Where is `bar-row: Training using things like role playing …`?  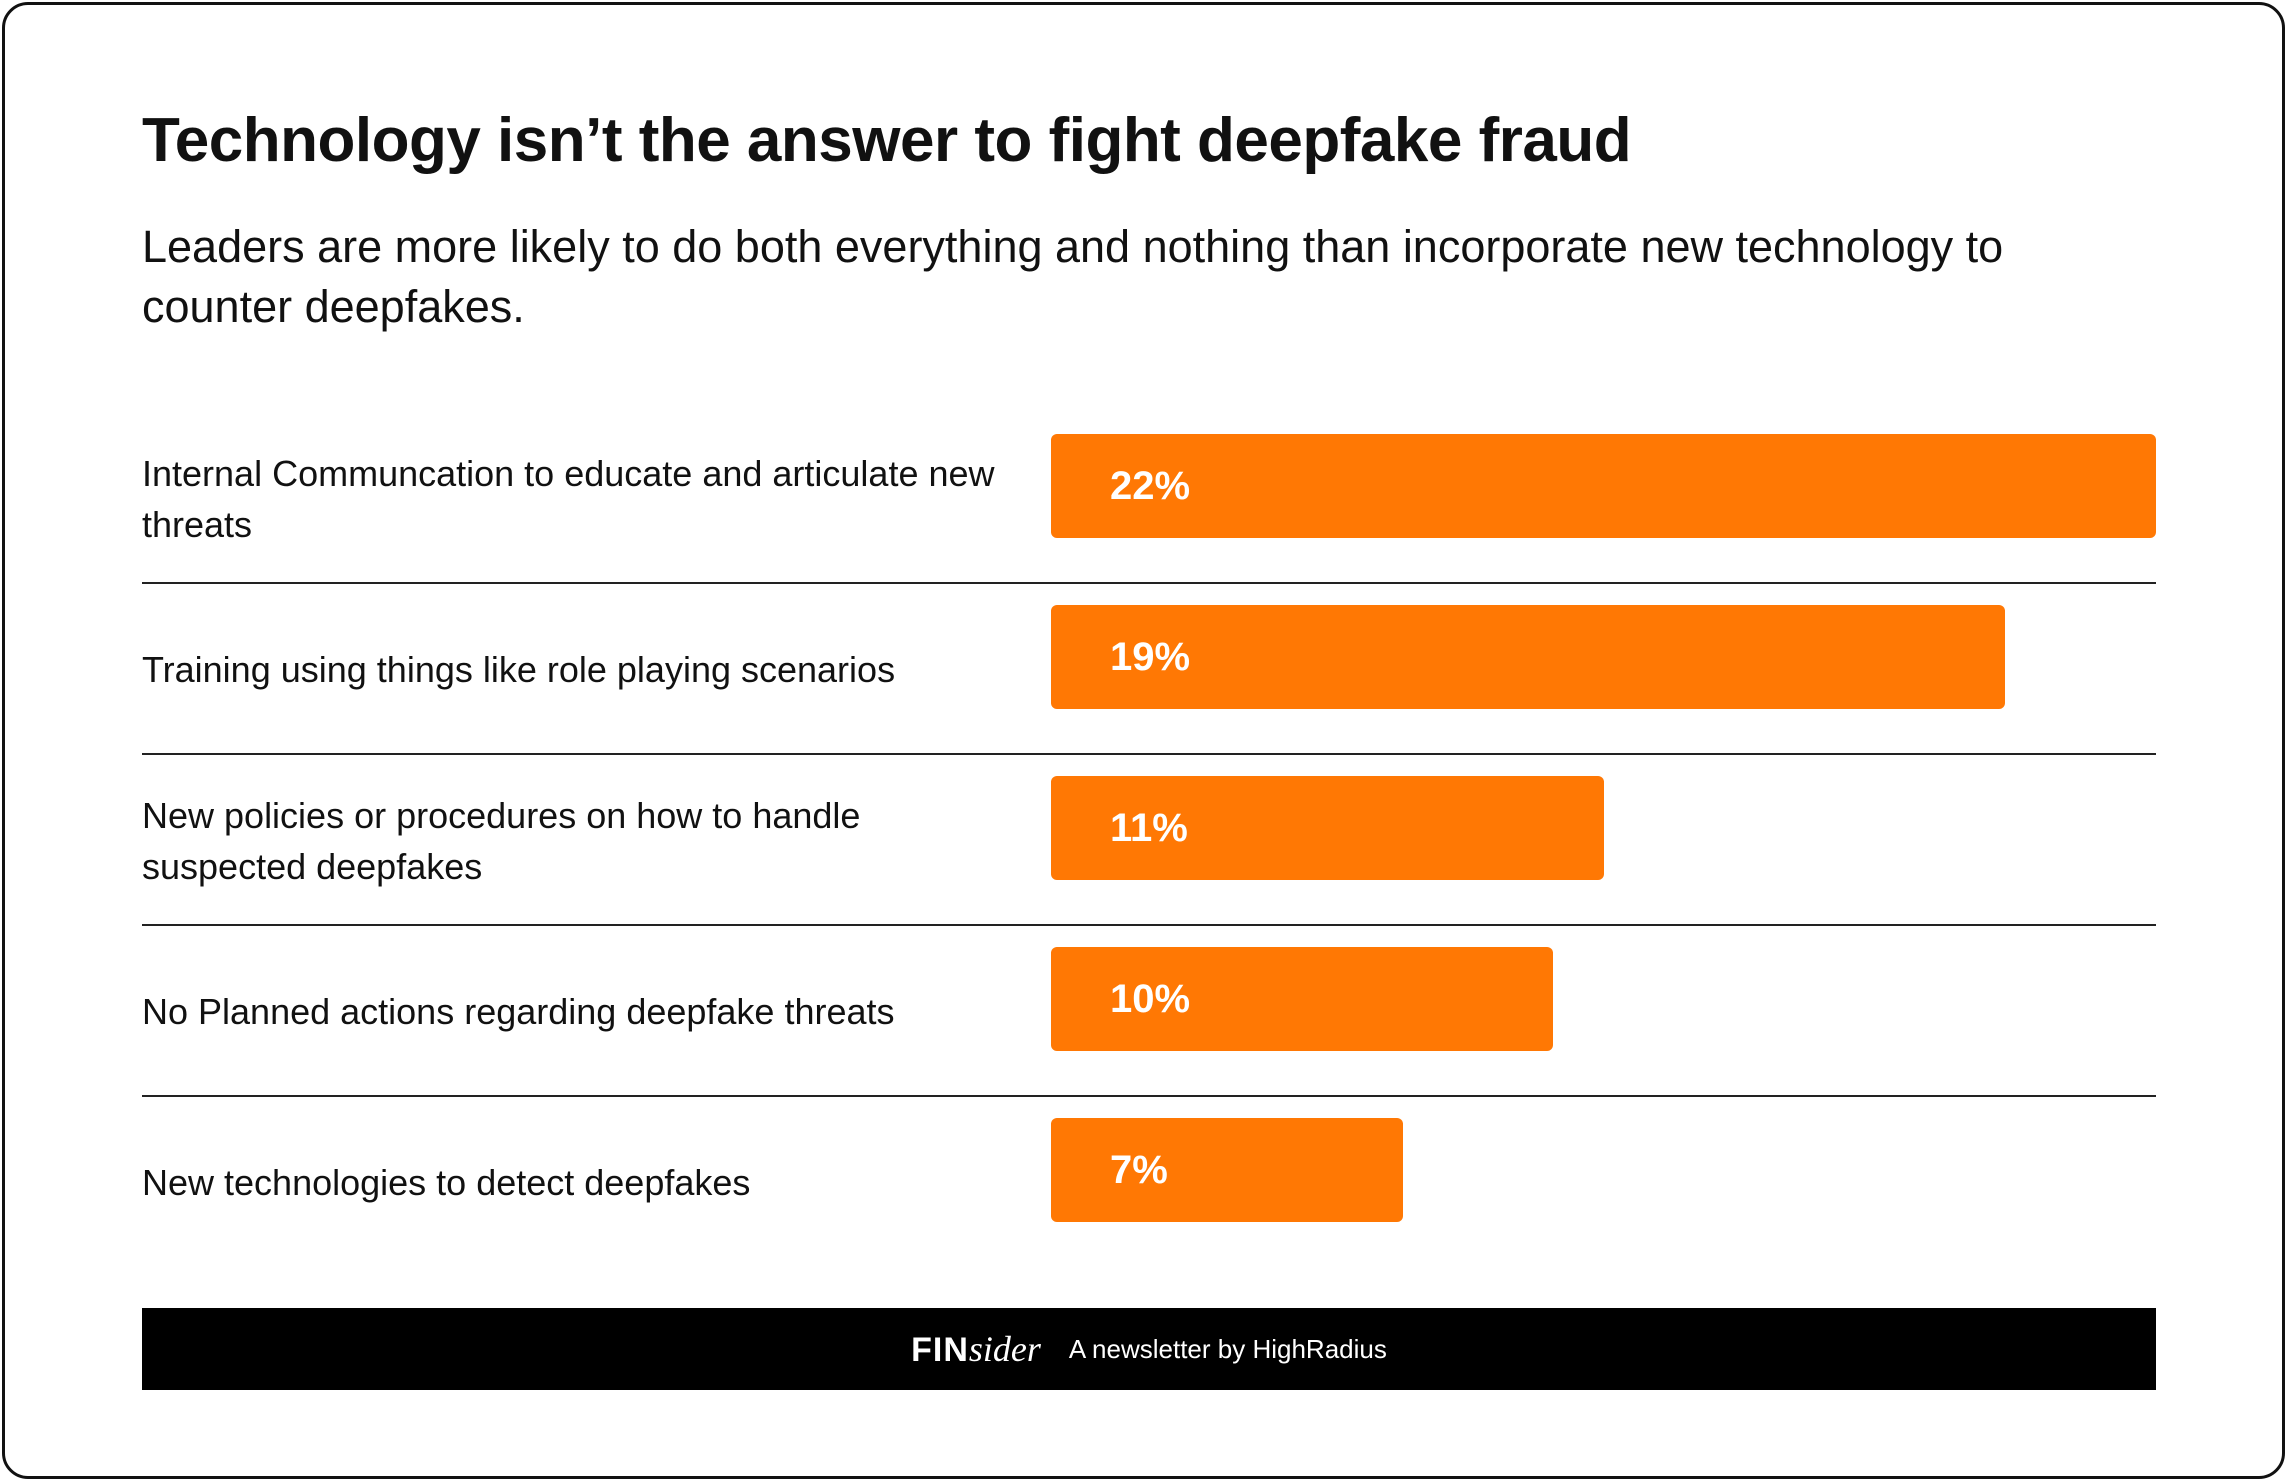 bar-row: Training using things like role playing … is located at coordinates (1149, 669).